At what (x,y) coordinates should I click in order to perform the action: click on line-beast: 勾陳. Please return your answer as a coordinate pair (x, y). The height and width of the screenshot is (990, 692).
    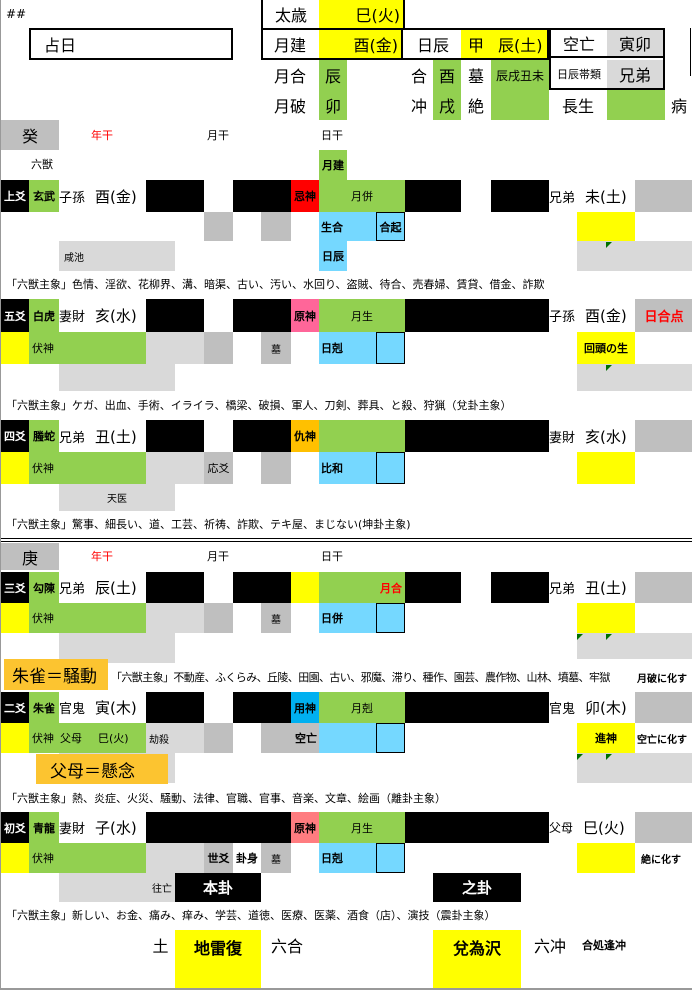
    Looking at the image, I should click on (44, 587).